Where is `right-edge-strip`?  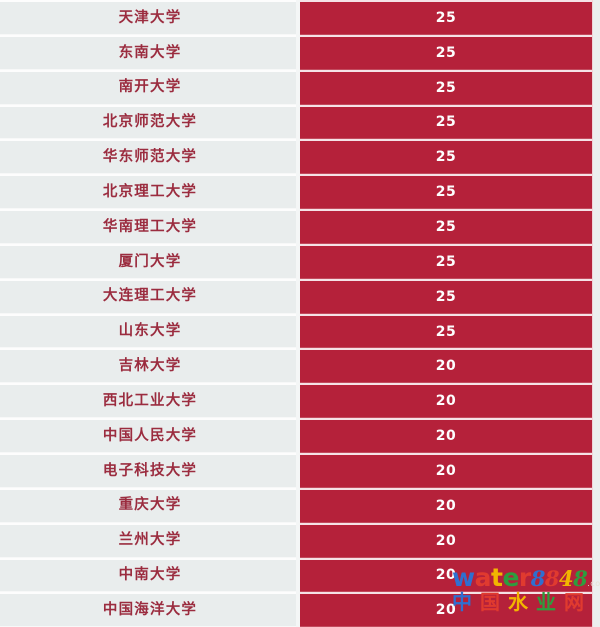
right-edge-strip is located at coordinates (596, 313).